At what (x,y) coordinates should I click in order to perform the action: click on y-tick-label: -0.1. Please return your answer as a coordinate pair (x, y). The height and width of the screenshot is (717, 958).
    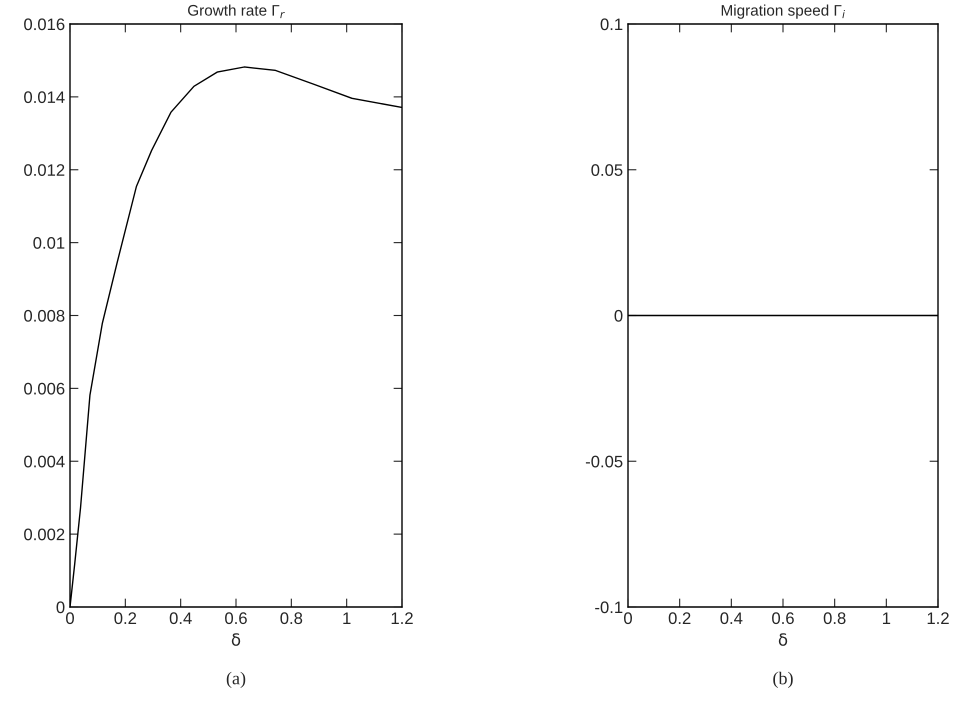
    Looking at the image, I should click on (608, 607).